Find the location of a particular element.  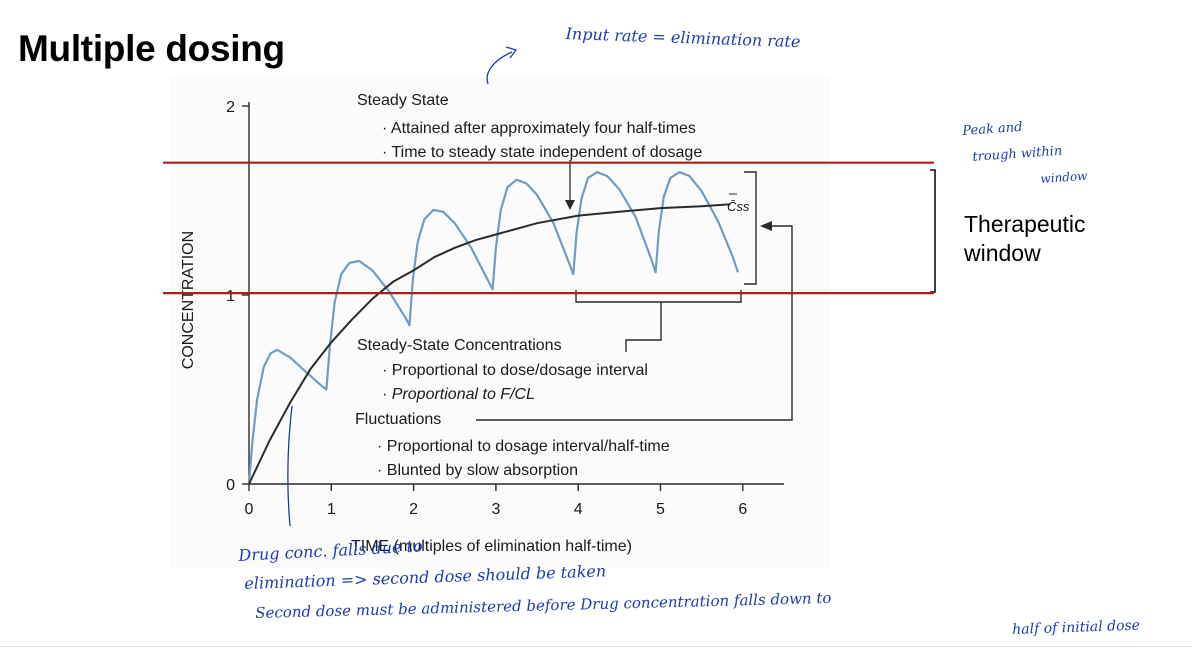

fluctuations-connector is located at coordinates (634, 323).